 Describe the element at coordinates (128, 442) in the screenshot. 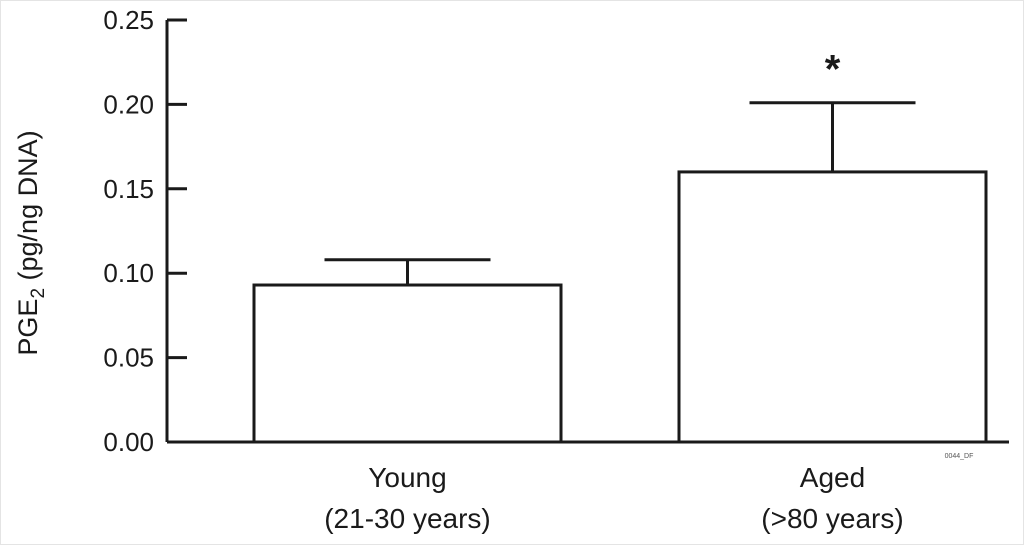

I see `y-tick-label: 0.00` at that location.